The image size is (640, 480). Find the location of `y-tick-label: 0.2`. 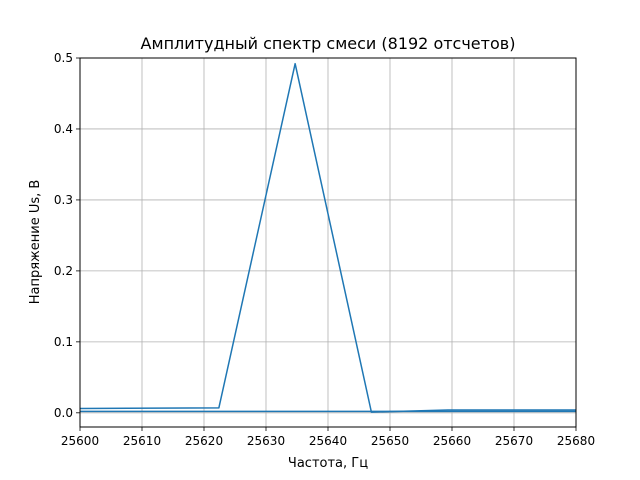

y-tick-label: 0.2 is located at coordinates (63, 271).